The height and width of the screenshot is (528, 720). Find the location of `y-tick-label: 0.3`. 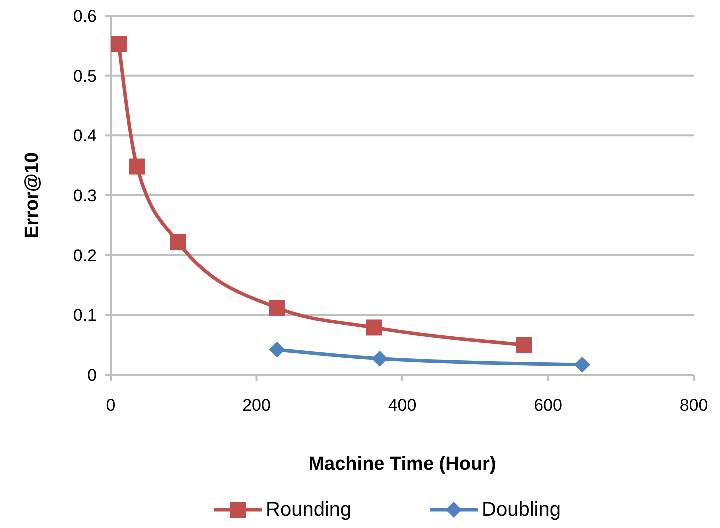

y-tick-label: 0.3 is located at coordinates (85, 196).